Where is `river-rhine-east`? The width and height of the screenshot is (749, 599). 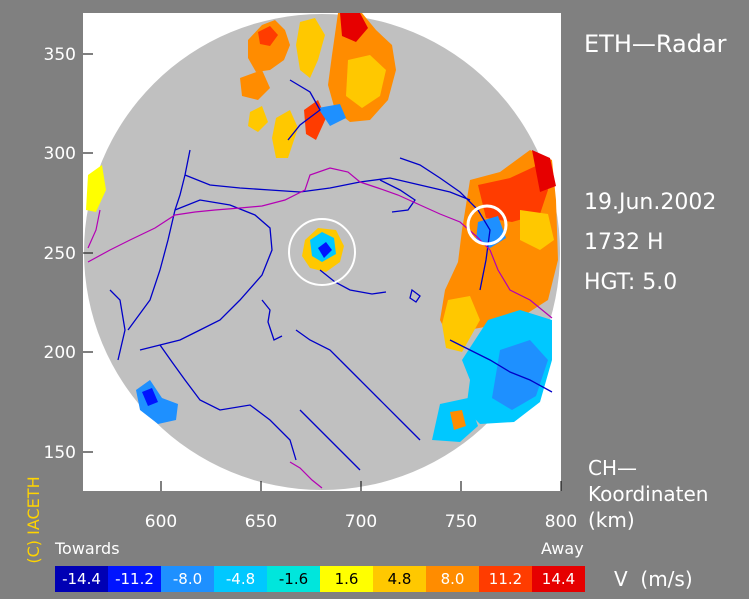 river-rhine-east is located at coordinates (415, 189).